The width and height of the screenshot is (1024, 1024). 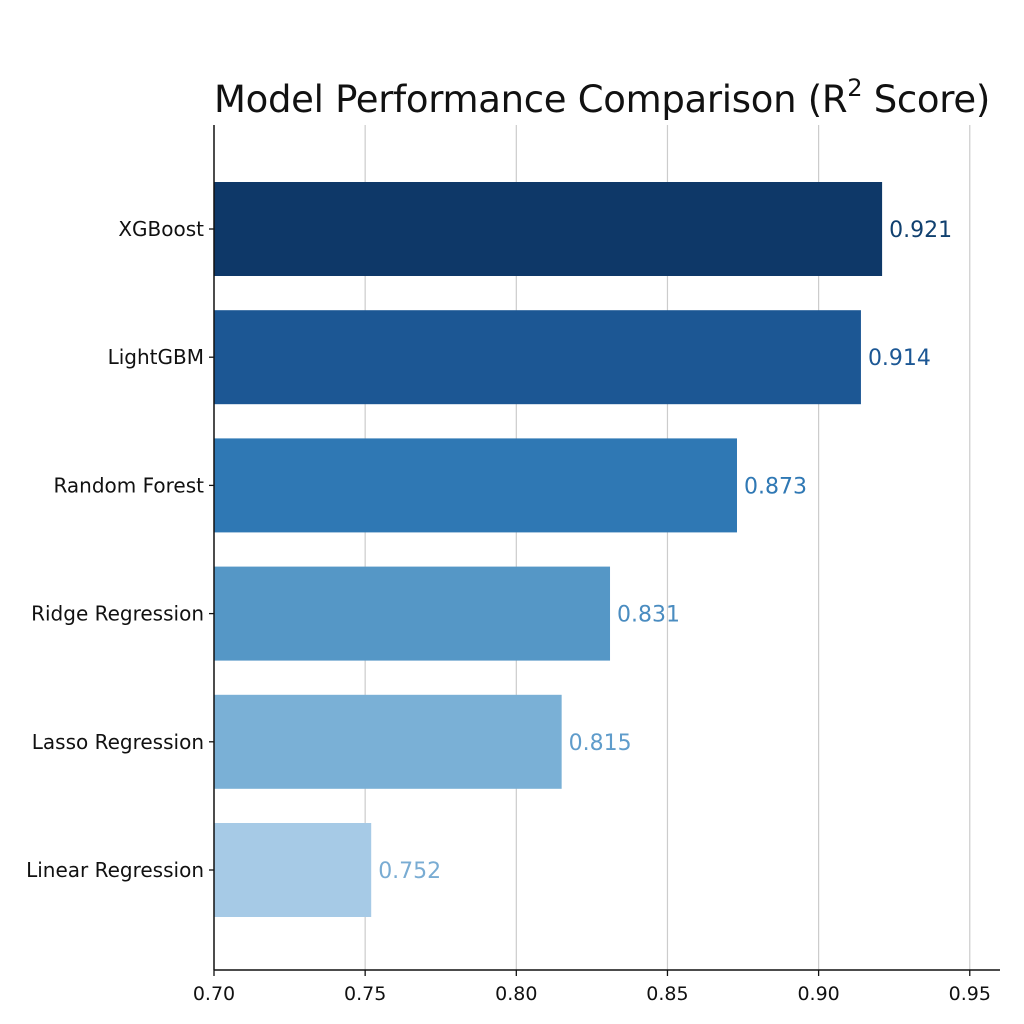 What do you see at coordinates (970, 994) in the screenshot?
I see `x-tick-label: 0.95` at bounding box center [970, 994].